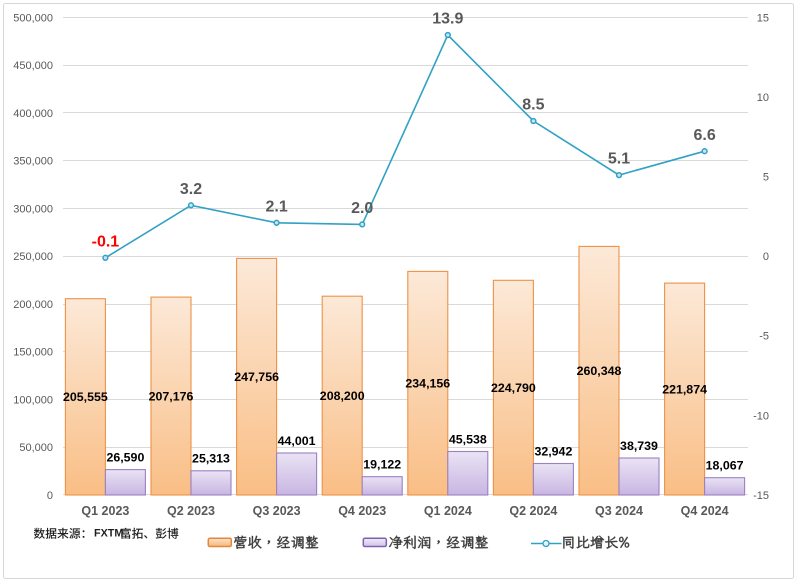 Image resolution: width=804 pixels, height=585 pixels. Describe the element at coordinates (764, 337) in the screenshot. I see `svg-text: -5` at that location.